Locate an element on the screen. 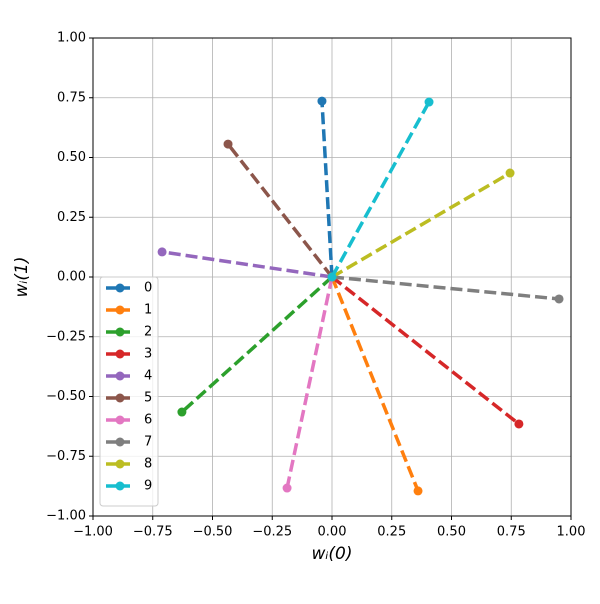  legend-label: 6 is located at coordinates (148, 420).